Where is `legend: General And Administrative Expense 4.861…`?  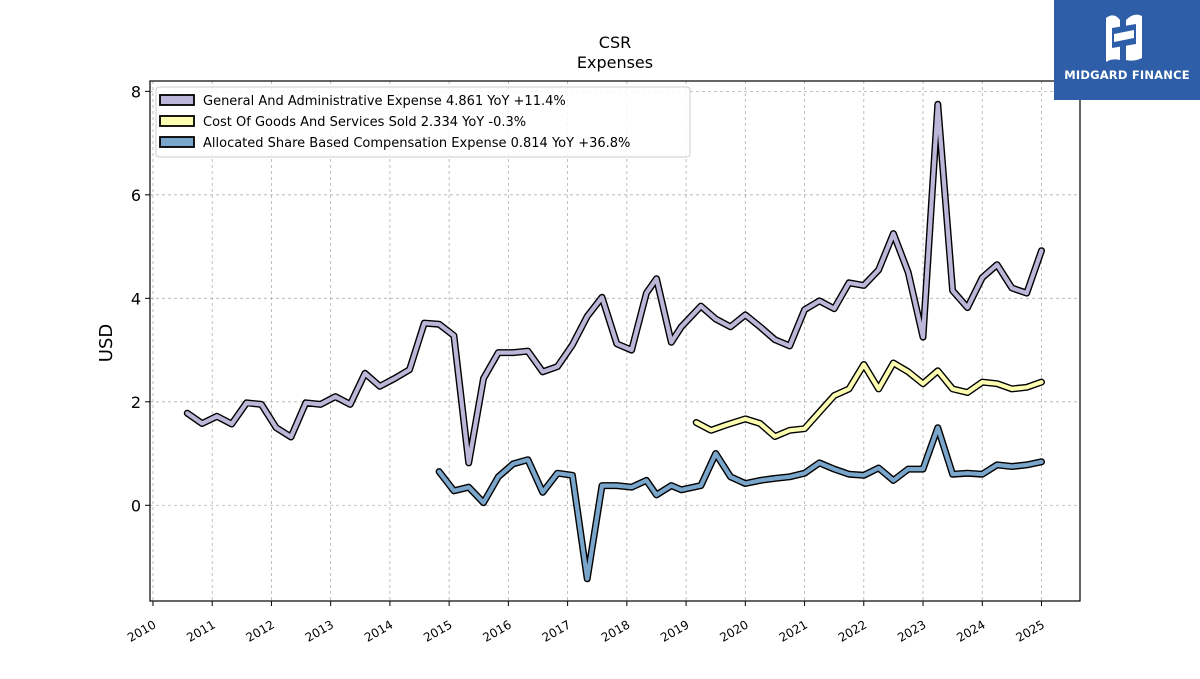
legend: General And Administrative Expense 4.861… is located at coordinates (423, 122).